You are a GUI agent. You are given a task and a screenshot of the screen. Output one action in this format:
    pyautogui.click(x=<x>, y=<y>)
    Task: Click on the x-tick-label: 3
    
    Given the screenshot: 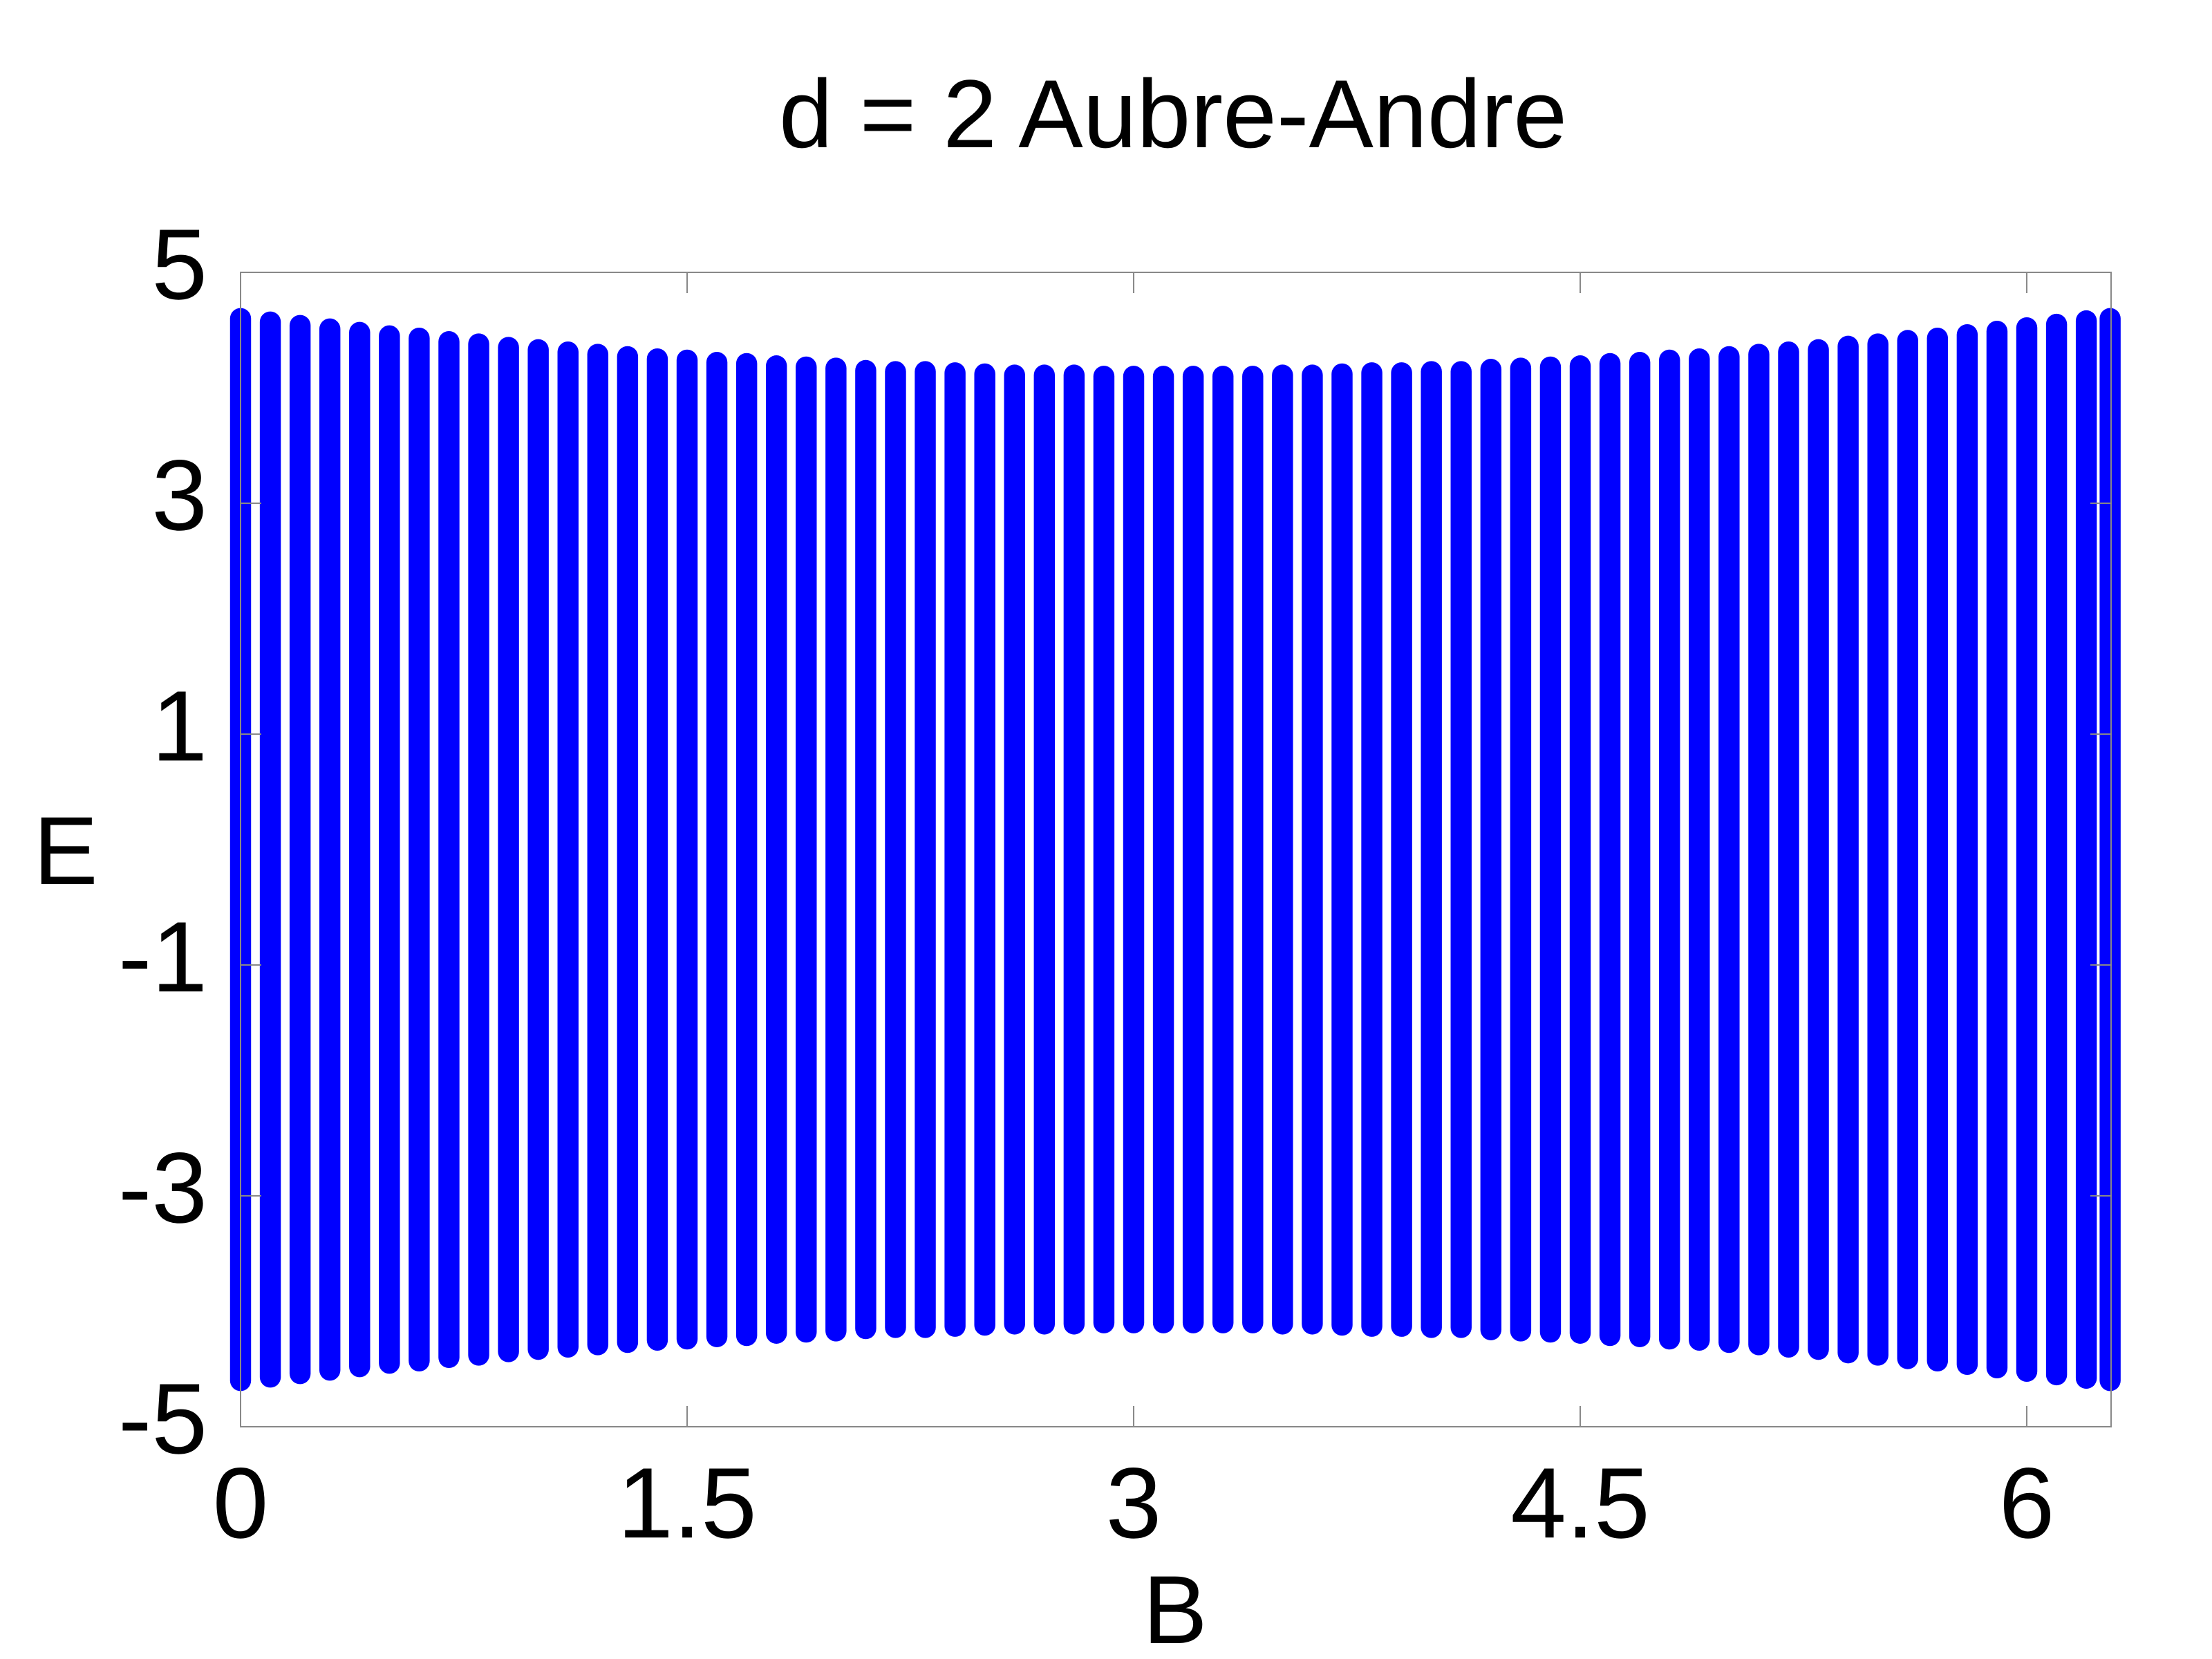 What is the action you would take?
    pyautogui.click(x=1134, y=1503)
    